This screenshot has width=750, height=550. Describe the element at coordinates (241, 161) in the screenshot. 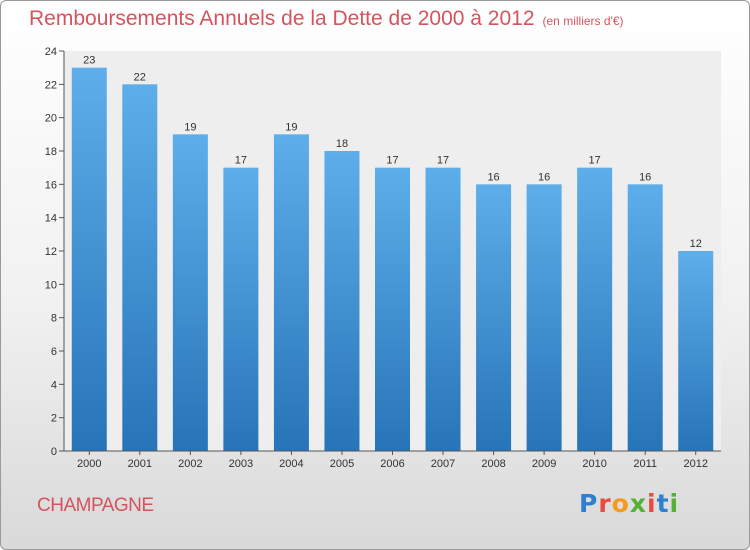

I see `data-label-2003: 17` at that location.